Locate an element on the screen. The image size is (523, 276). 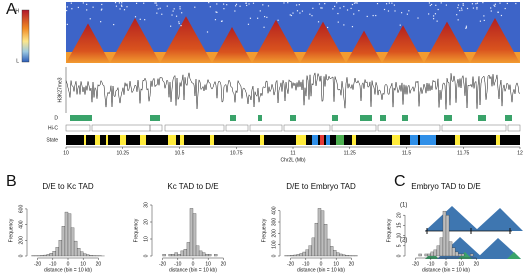
scale-label: L is located at coordinates (17, 61).